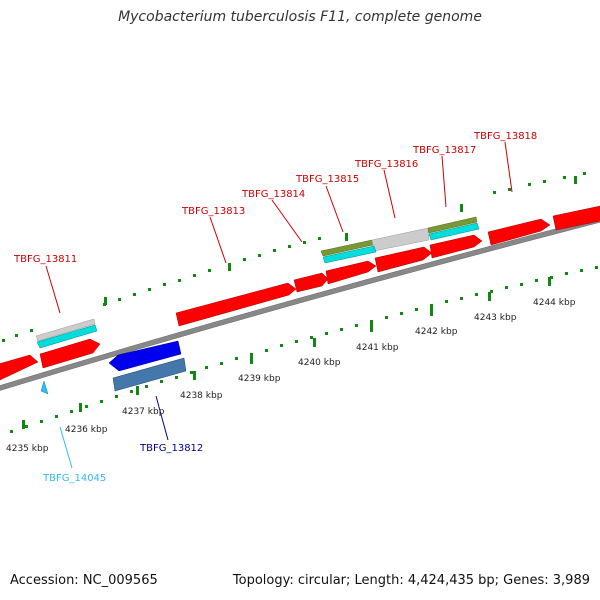 Image resolution: width=600 pixels, height=600 pixels. What do you see at coordinates (86, 430) in the screenshot?
I see `kbp-label: 4236 kbp` at bounding box center [86, 430].